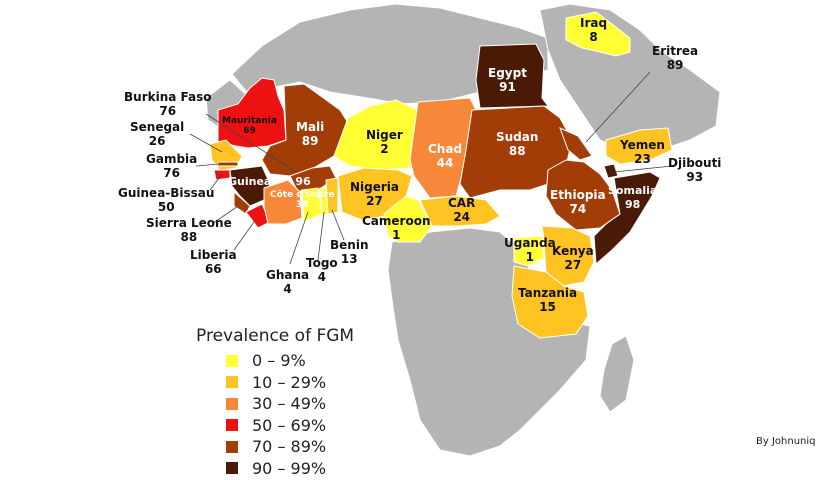  What do you see at coordinates (642, 152) in the screenshot?
I see `country-label-yemen: Yemen 23` at bounding box center [642, 152].